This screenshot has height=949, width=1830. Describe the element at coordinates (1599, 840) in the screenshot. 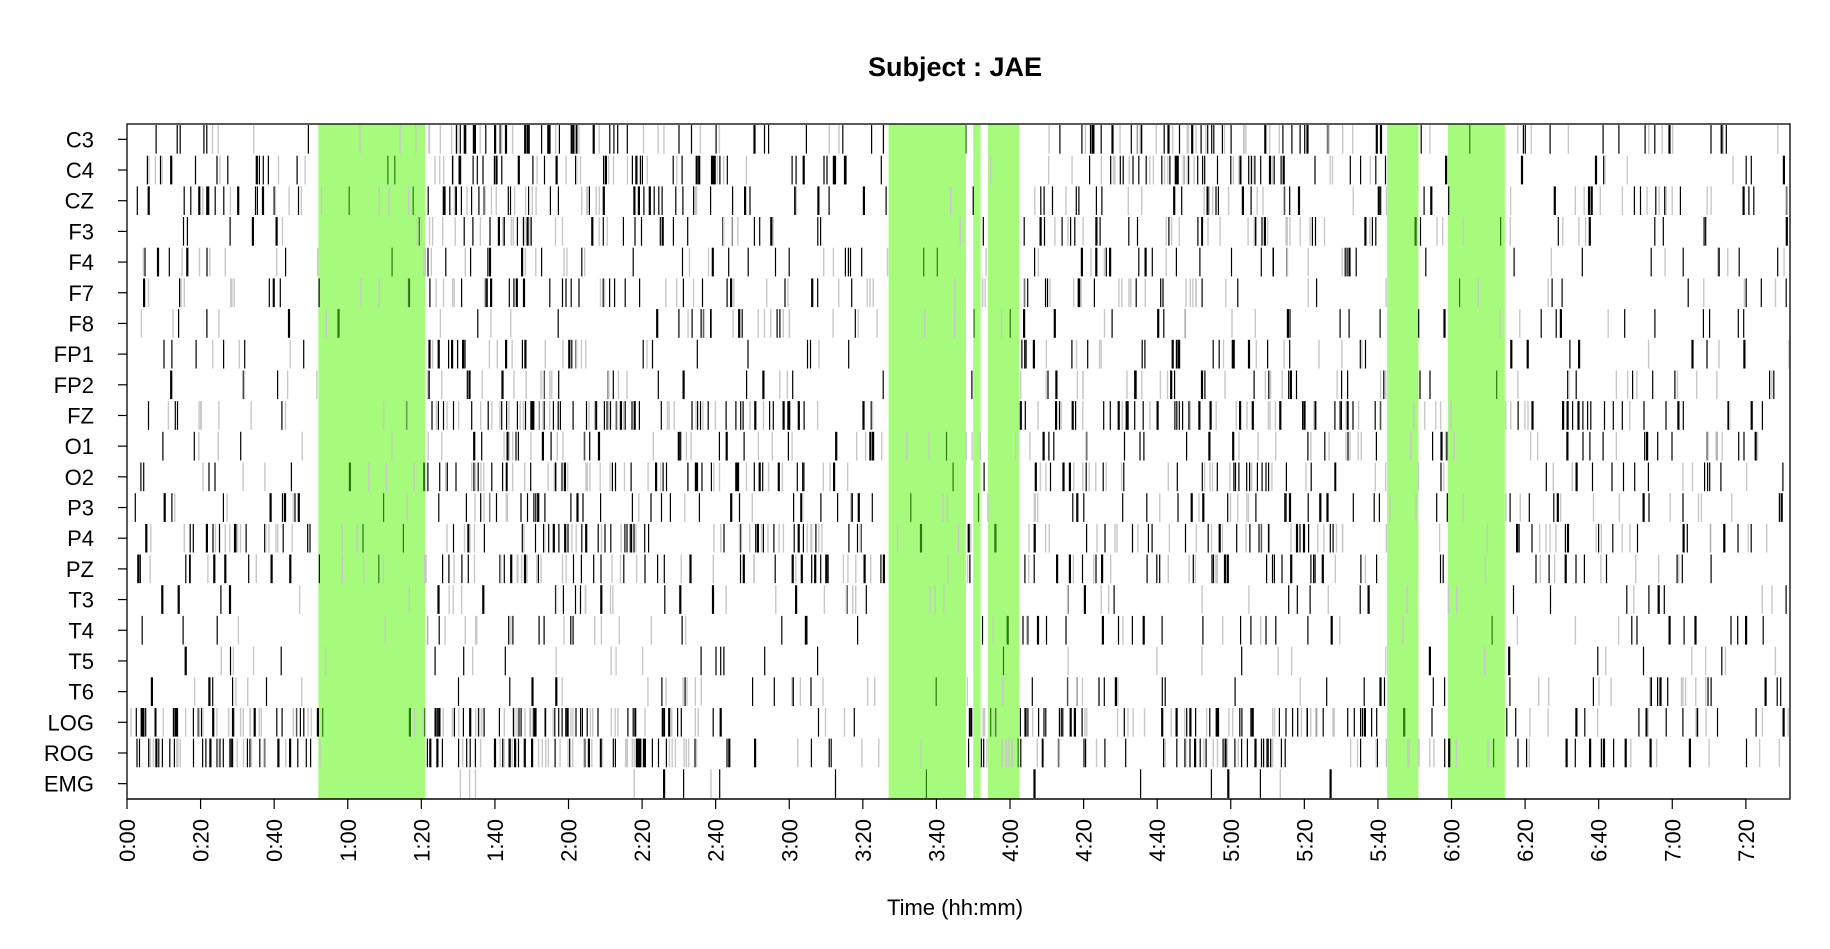

I see `time-tick-label-20: 6:40` at that location.